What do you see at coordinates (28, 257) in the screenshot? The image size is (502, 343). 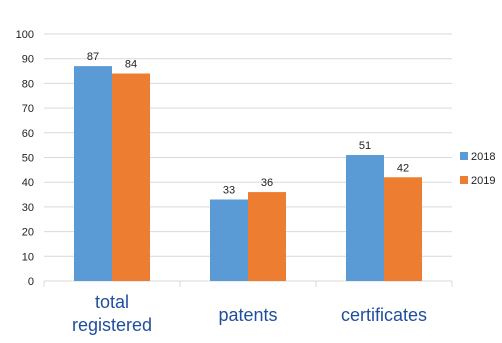 I see `y-tick-label: 10` at bounding box center [28, 257].